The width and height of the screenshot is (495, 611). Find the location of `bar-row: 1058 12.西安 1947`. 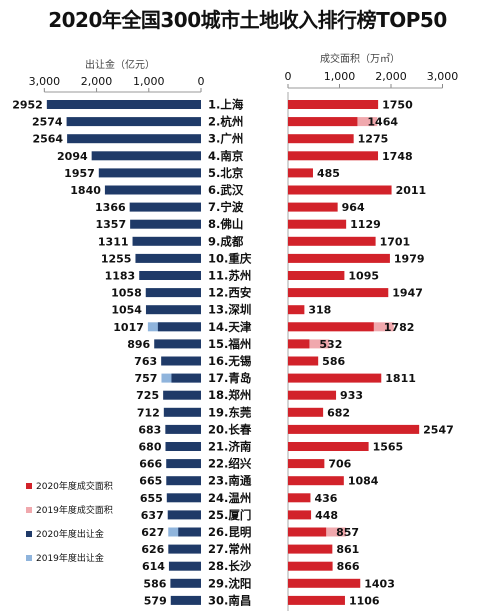

bar-row: 1058 12.西安 1947 is located at coordinates (267, 293).